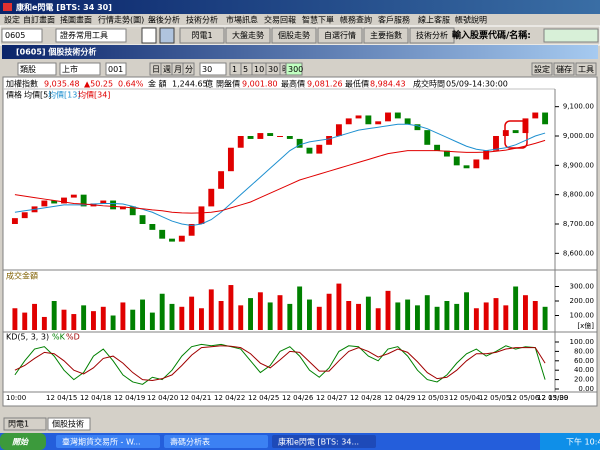  I want to click on x-tick-label: 12 05/04, so click(465, 398).